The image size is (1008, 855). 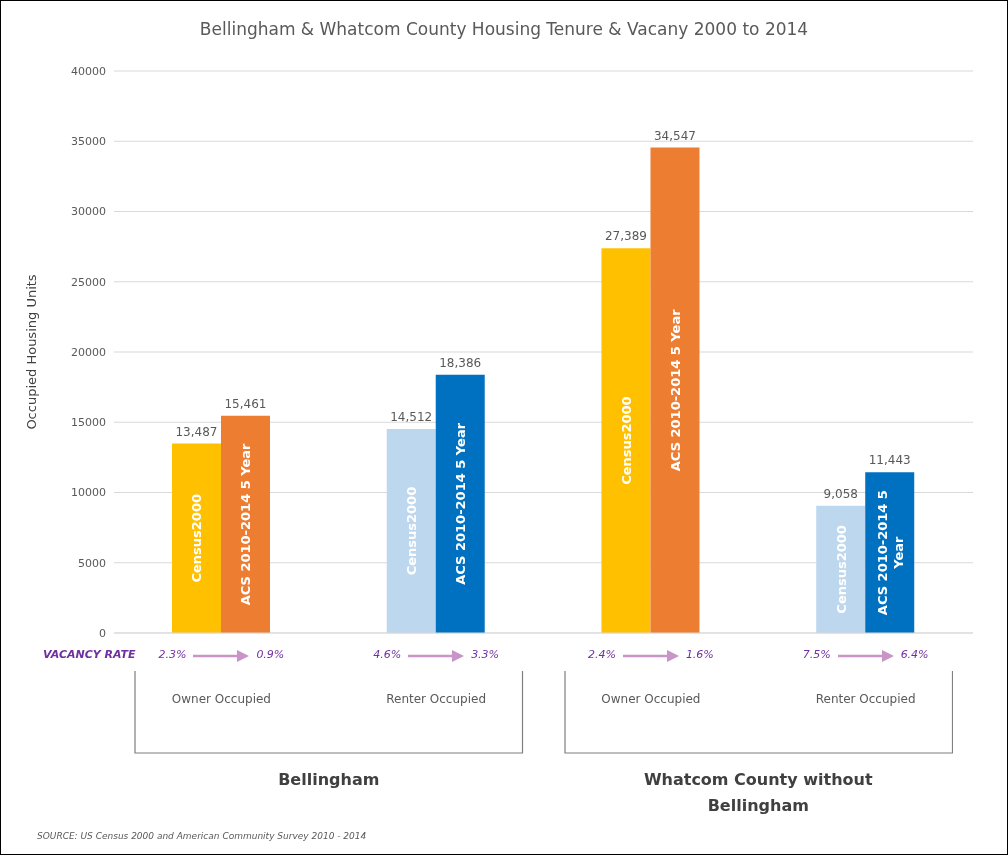 I want to click on y-axis-title: Occupied Housing Units, so click(x=31, y=352).